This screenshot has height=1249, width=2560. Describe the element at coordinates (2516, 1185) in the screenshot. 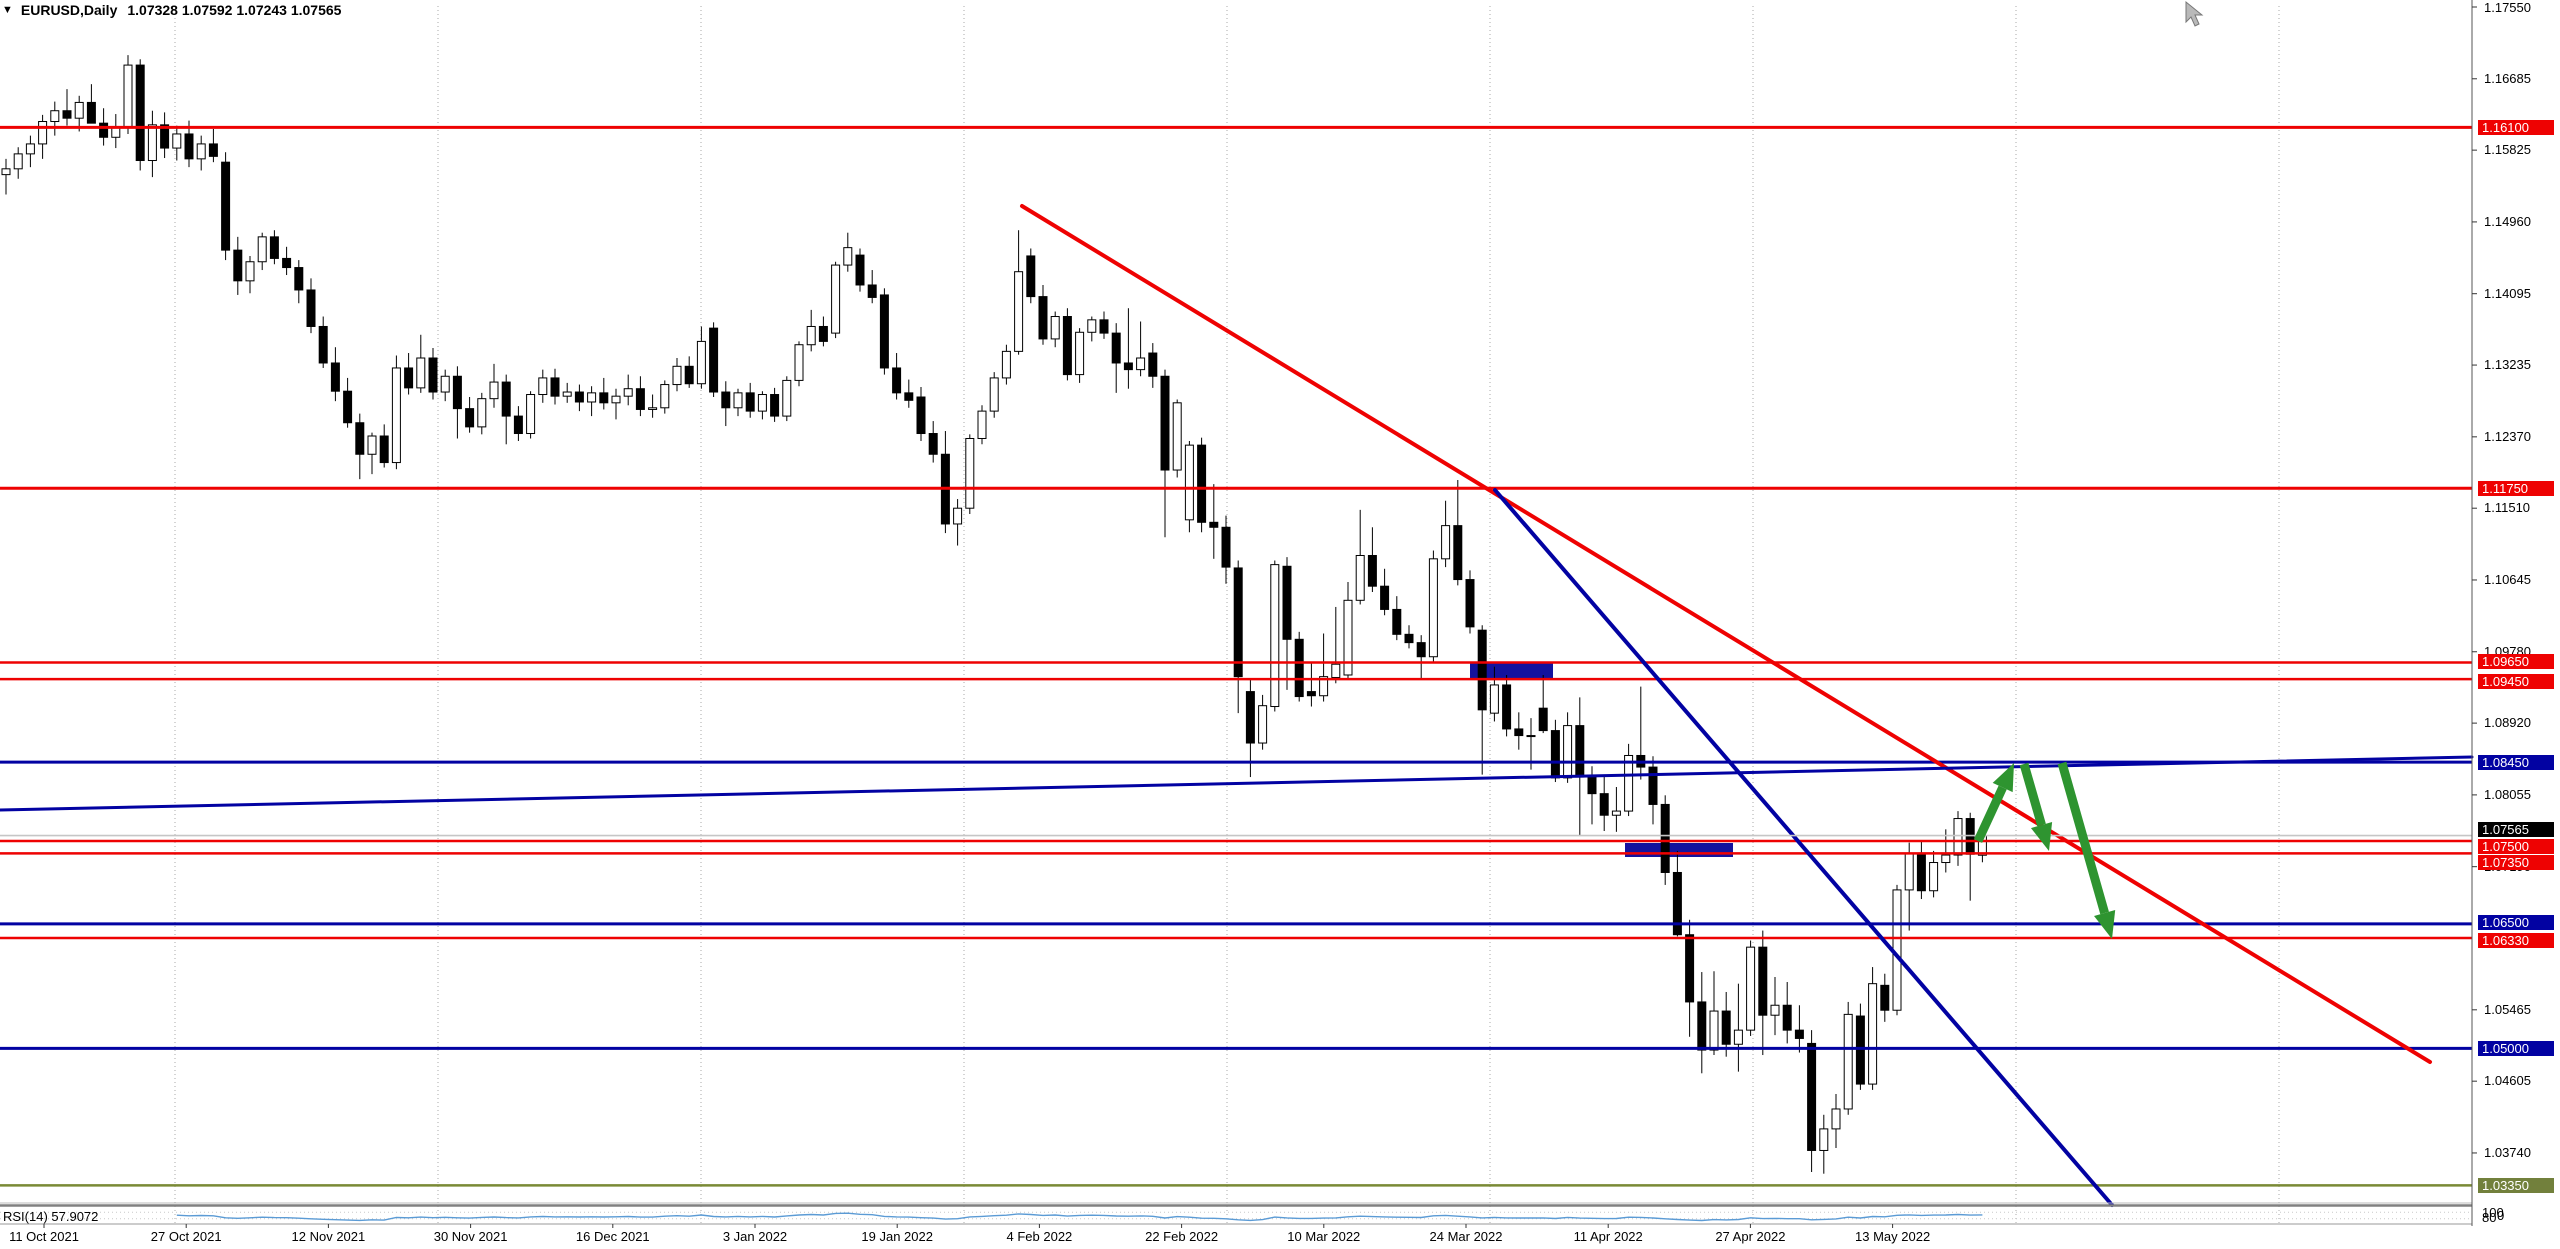

I see `price-level-badge: 1.03350` at that location.